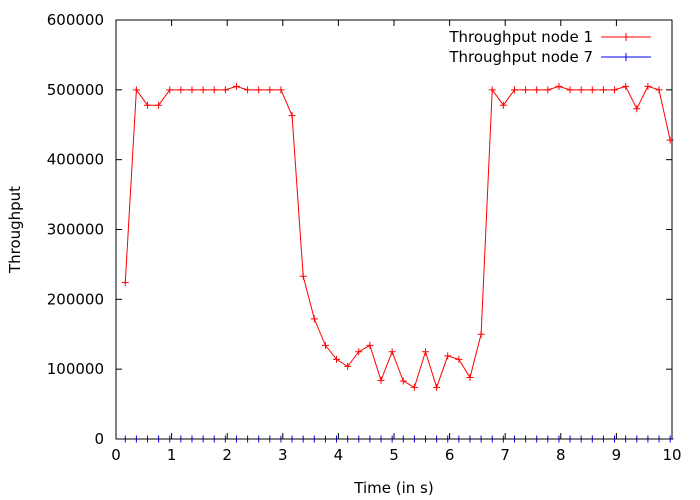 This screenshot has width=700, height=500. What do you see at coordinates (671, 455) in the screenshot?
I see `x-tick-label: 10` at bounding box center [671, 455].